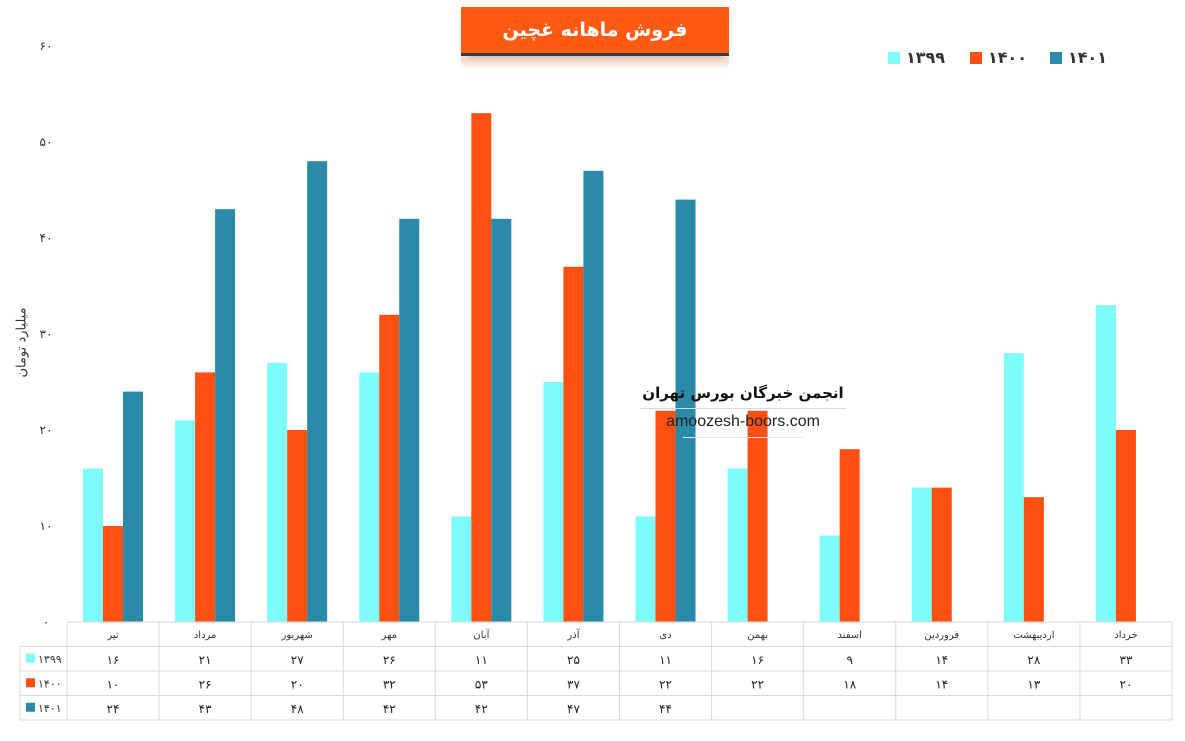 The image size is (1185, 741). What do you see at coordinates (481, 684) in the screenshot?
I see `data-label: ۵۳` at bounding box center [481, 684].